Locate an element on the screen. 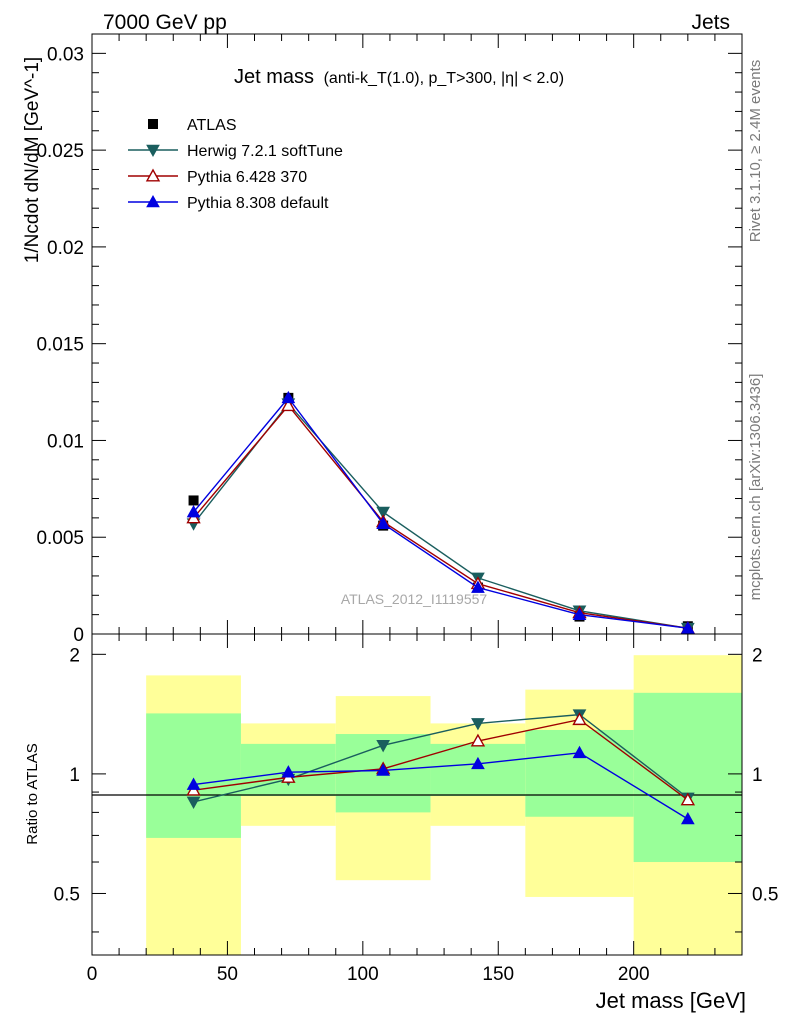 This screenshot has height=1024, width=786. x-tick-label: 100 is located at coordinates (363, 974).